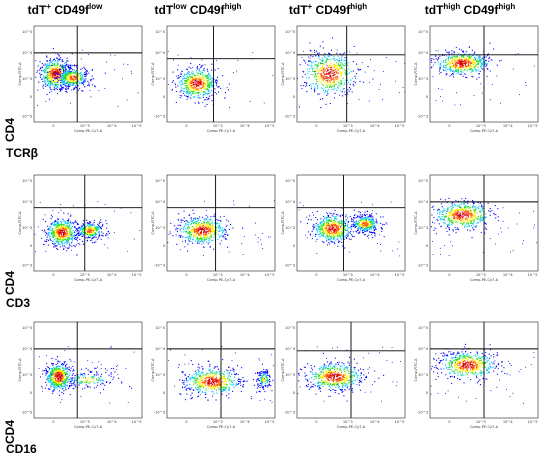  What do you see at coordinates (69, 10) in the screenshot?
I see `header-marker: CD49f` at bounding box center [69, 10].